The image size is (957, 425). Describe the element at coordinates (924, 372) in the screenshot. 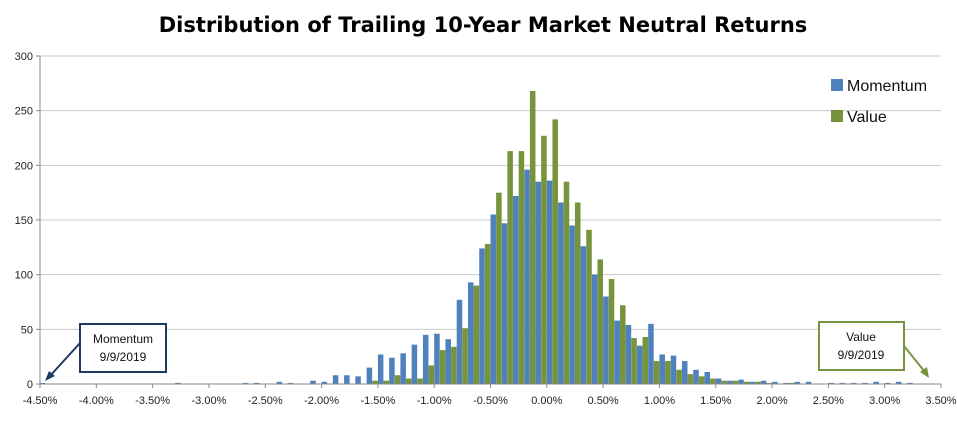

I see `annotation-value-arrowhead` at that location.